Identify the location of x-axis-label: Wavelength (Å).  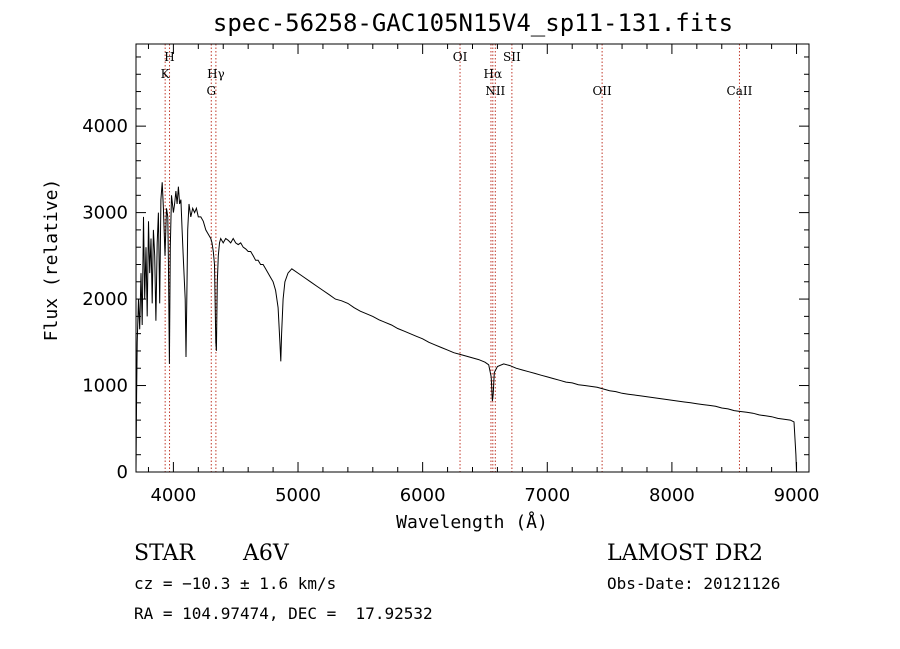
(472, 522).